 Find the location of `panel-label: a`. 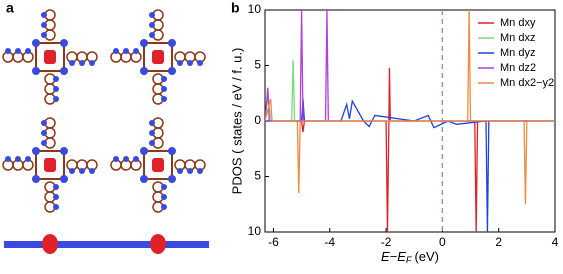

panel-label: a is located at coordinates (10, 8).